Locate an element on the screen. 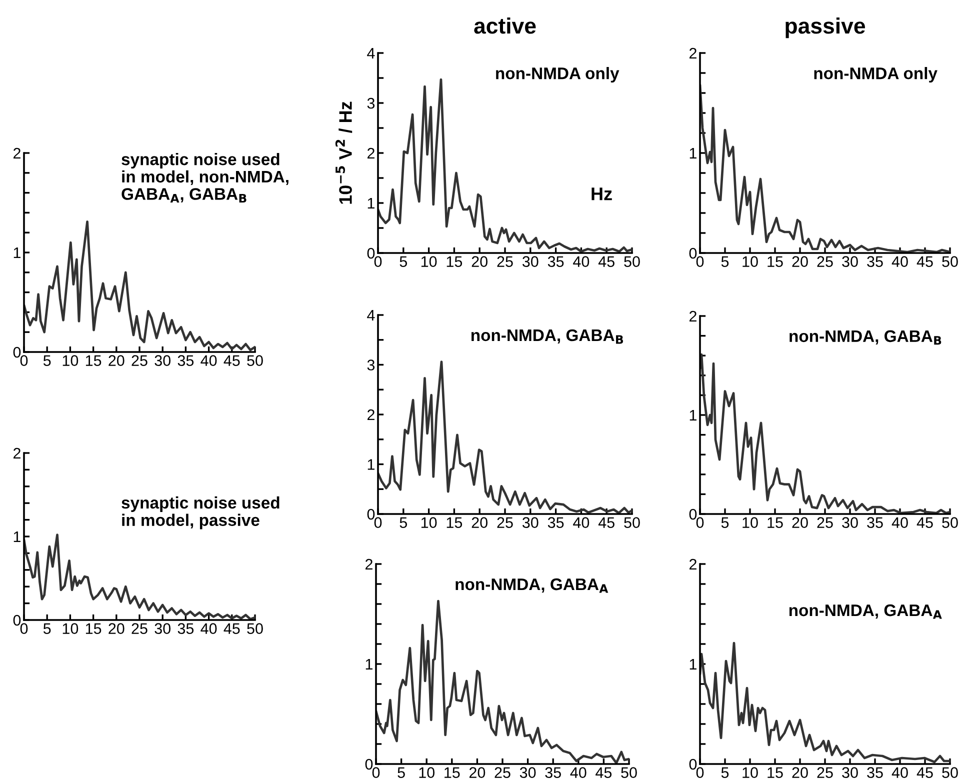 This screenshot has width=965, height=782. annotation: synaptic noise used in model, non-NMDA, GABA$_{A}$, GABA$_{B}$ is located at coordinates (205, 177).